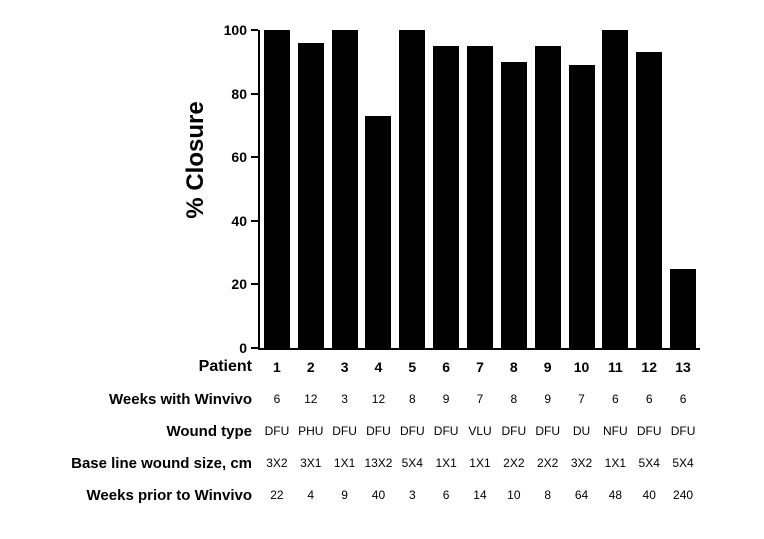 The height and width of the screenshot is (539, 764). I want to click on cell: 3X1, so click(311, 463).